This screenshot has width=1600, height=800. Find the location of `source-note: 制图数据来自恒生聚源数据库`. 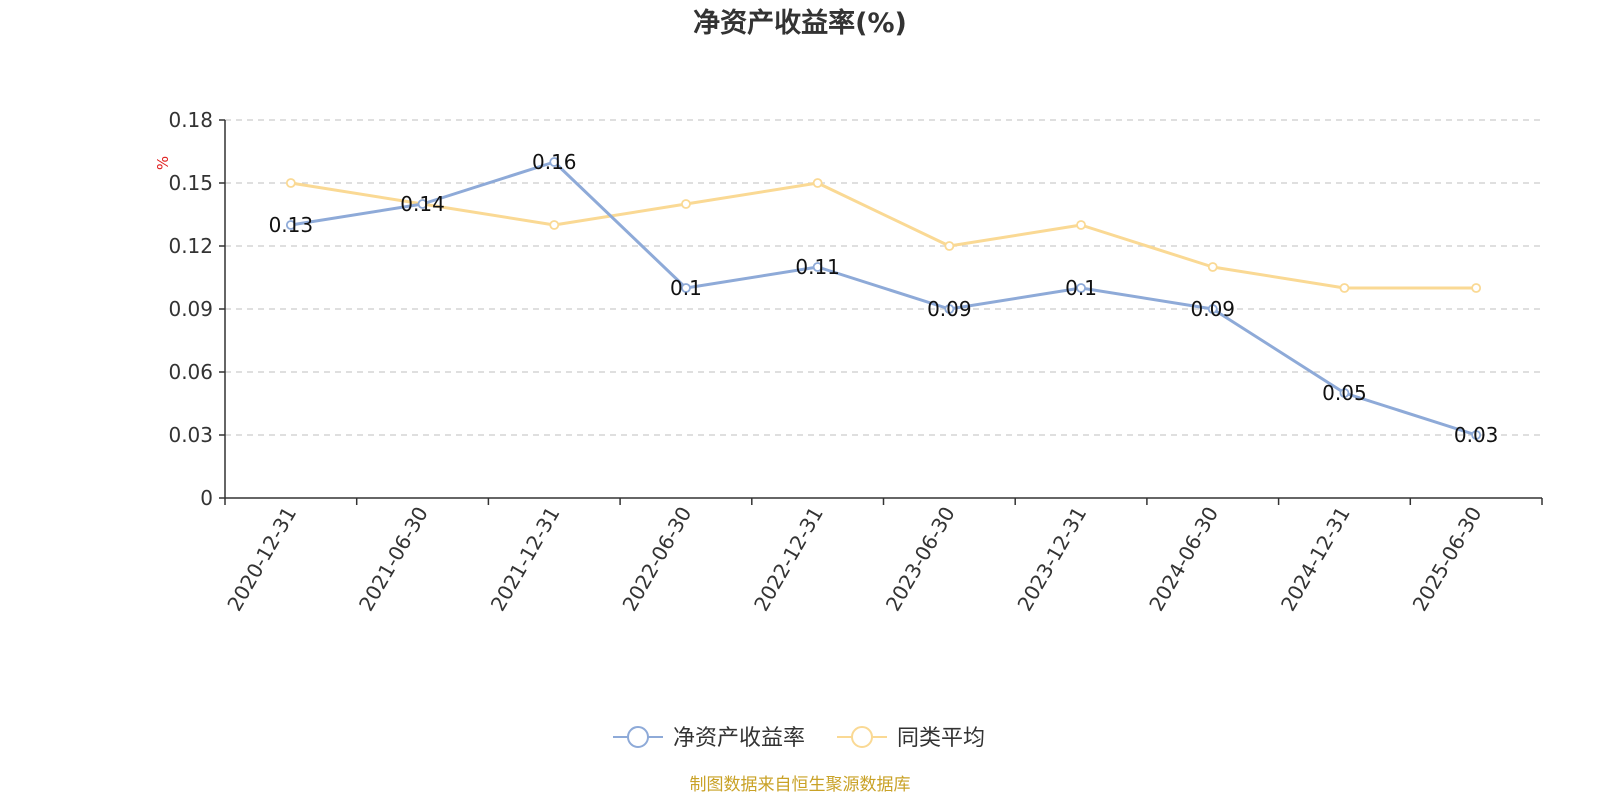

source-note: 制图数据来自恒生聚源数据库 is located at coordinates (800, 785).